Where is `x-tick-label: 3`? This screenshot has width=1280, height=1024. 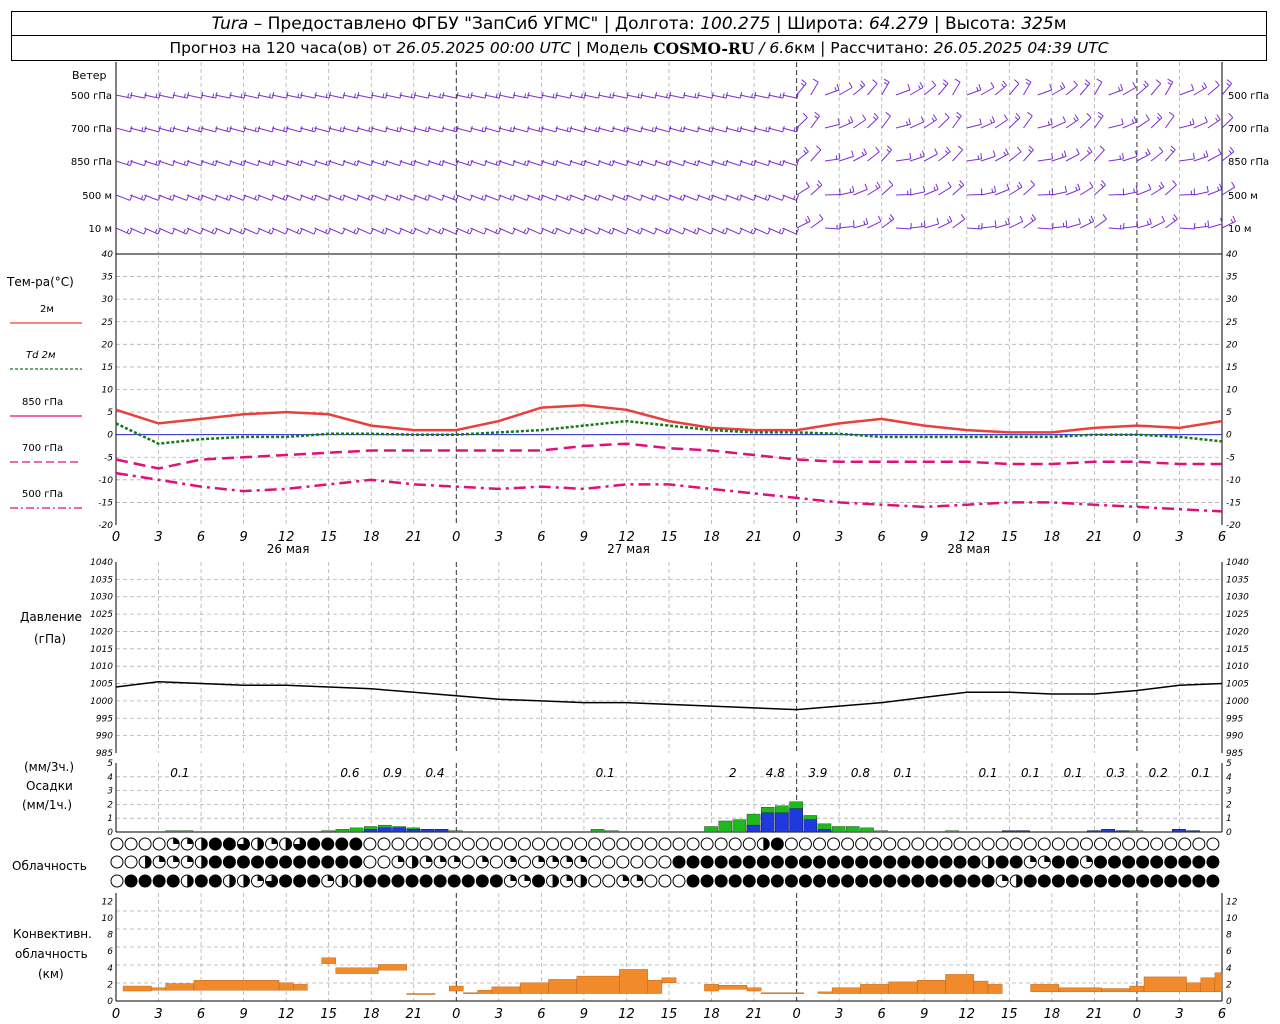 x-tick-label: 3 is located at coordinates (839, 1014).